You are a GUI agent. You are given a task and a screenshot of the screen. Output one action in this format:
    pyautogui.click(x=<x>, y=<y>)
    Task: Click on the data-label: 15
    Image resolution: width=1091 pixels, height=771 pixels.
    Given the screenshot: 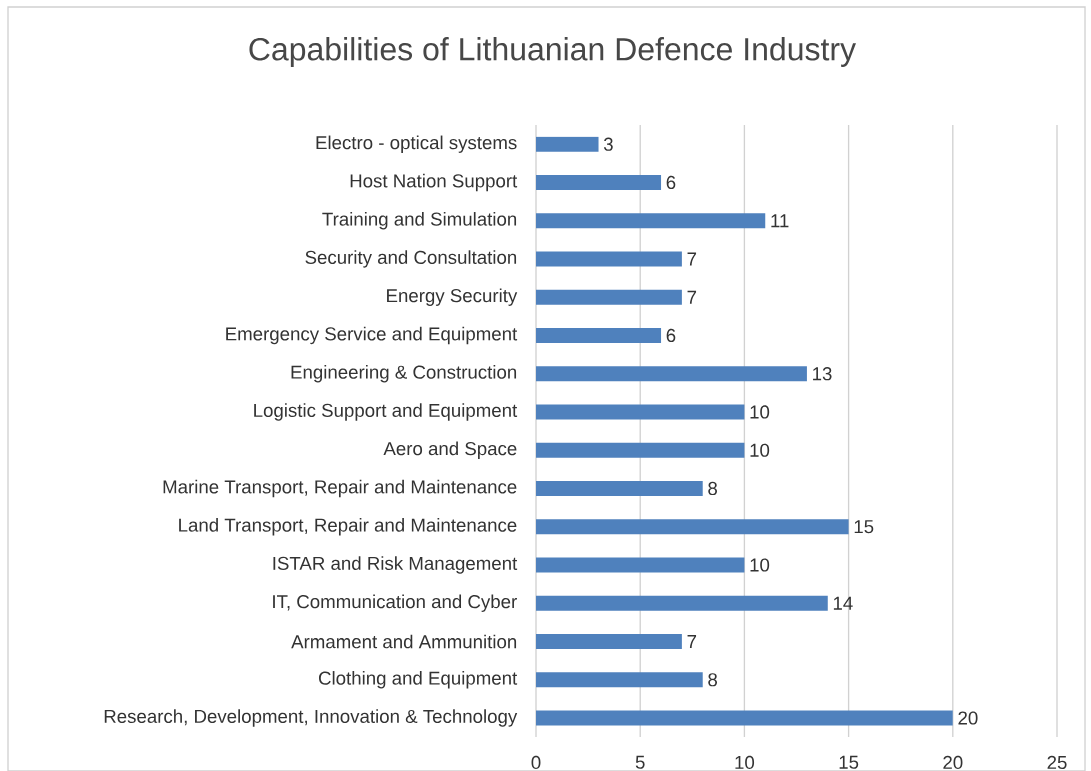 What is the action you would take?
    pyautogui.click(x=864, y=527)
    